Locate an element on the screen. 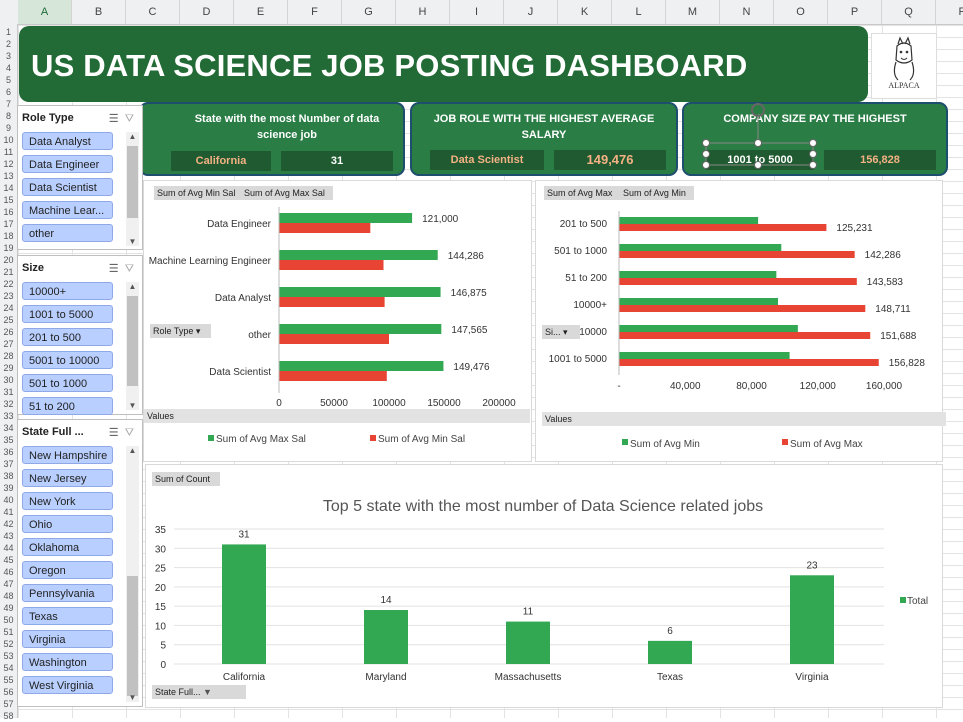 This screenshot has height=722, width=963. column-header-r: R is located at coordinates (949, 12).